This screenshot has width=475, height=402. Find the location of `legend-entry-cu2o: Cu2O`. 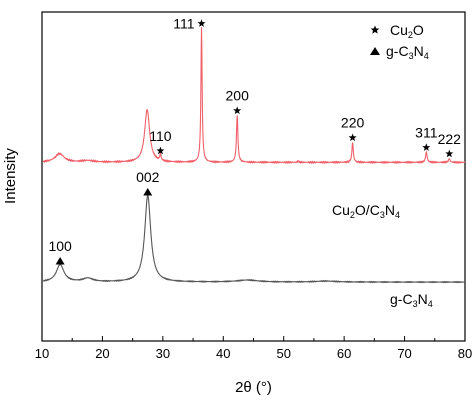

legend-entry-cu2o: Cu2O is located at coordinates (397, 31).